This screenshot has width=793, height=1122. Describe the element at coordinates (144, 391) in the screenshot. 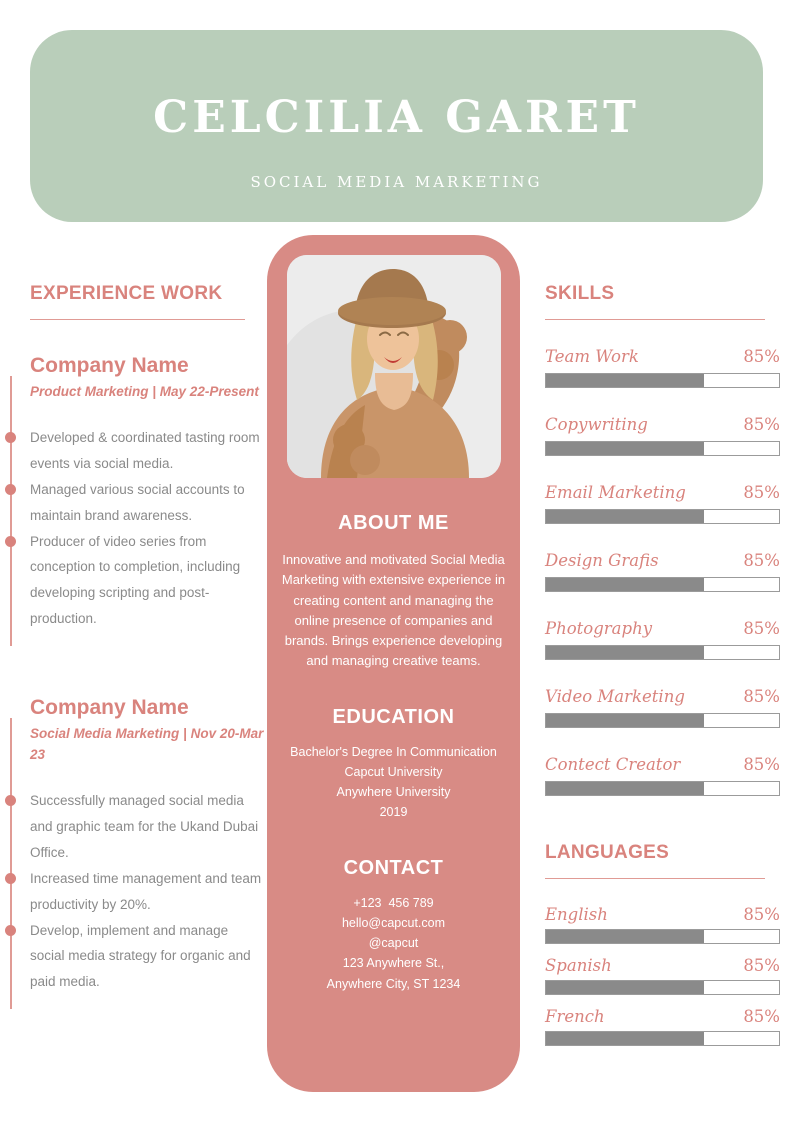

I see `role-period: Product Marketing | May 22-Present` at that location.